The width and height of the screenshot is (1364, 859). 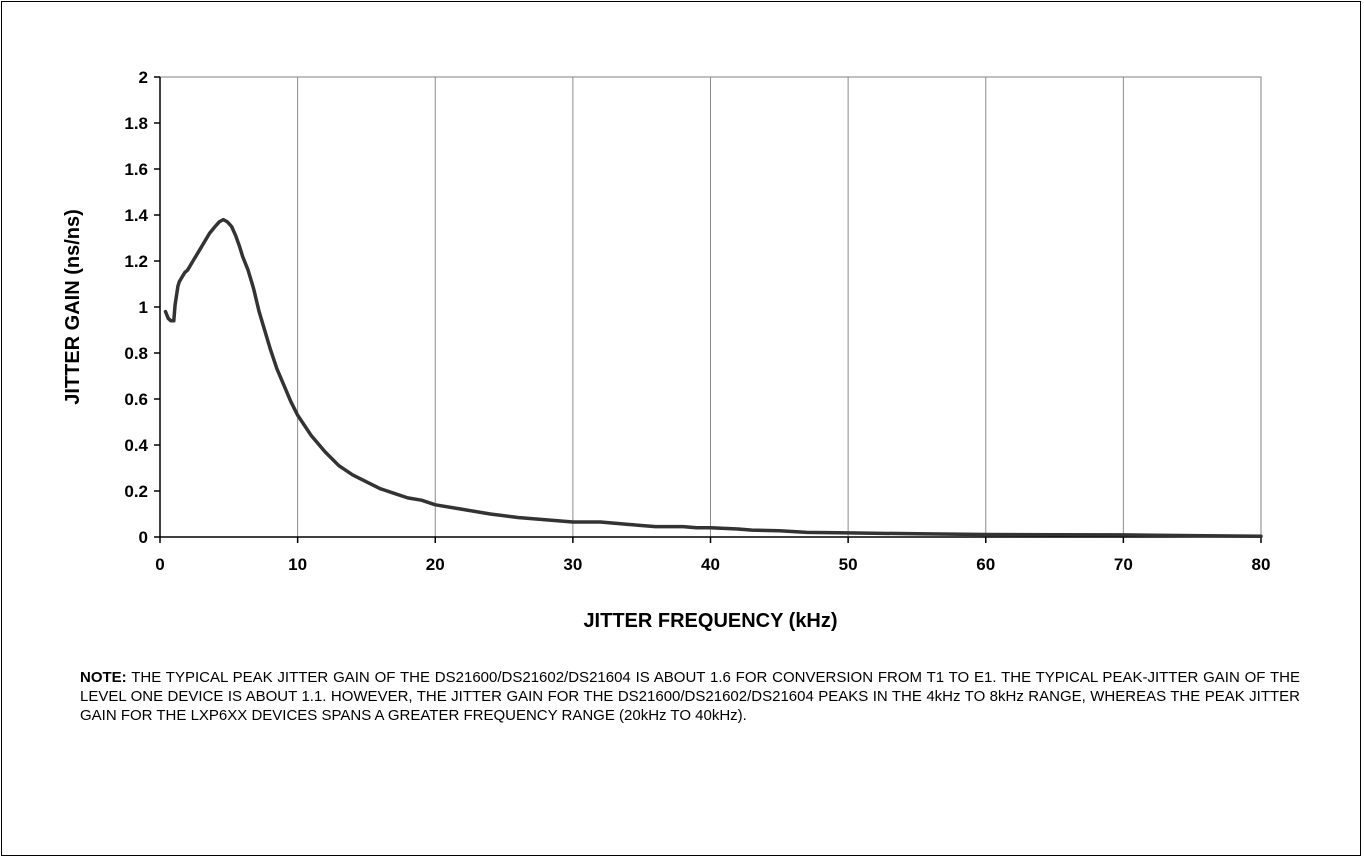 What do you see at coordinates (103, 677) in the screenshot?
I see `note-label: NOTE:` at bounding box center [103, 677].